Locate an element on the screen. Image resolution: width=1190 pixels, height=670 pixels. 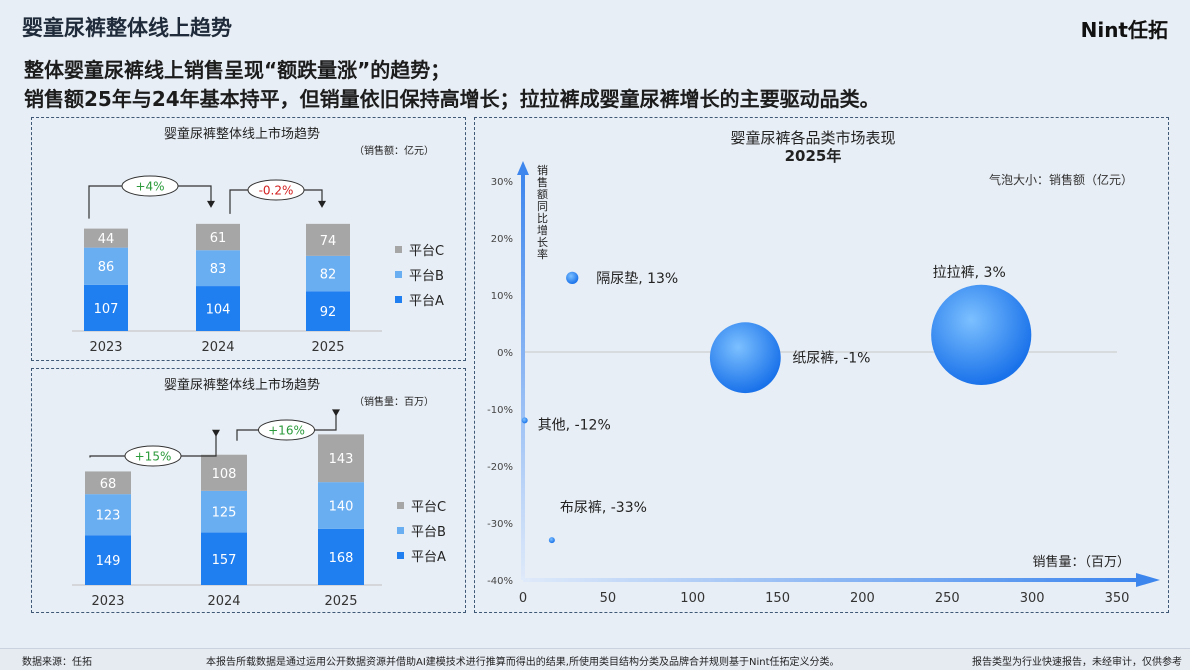
data-label-平台C-2025: 74 is located at coordinates (328, 241).